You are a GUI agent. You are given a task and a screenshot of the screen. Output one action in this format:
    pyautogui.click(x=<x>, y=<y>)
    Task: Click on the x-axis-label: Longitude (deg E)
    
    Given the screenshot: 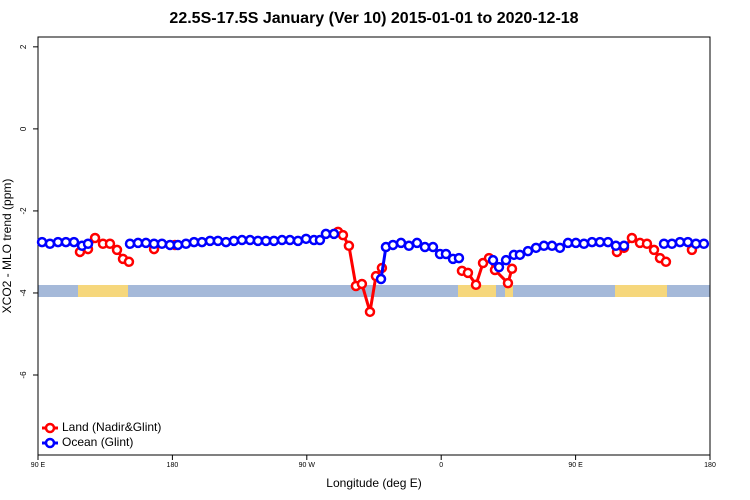 What is the action you would take?
    pyautogui.click(x=373, y=483)
    